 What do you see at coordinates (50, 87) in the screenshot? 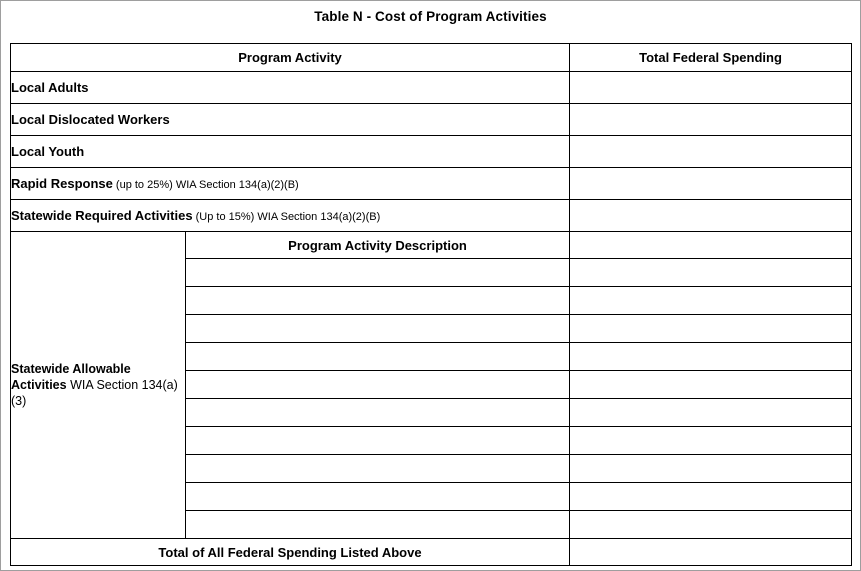
I see `row-label: Local Adults` at bounding box center [50, 87].